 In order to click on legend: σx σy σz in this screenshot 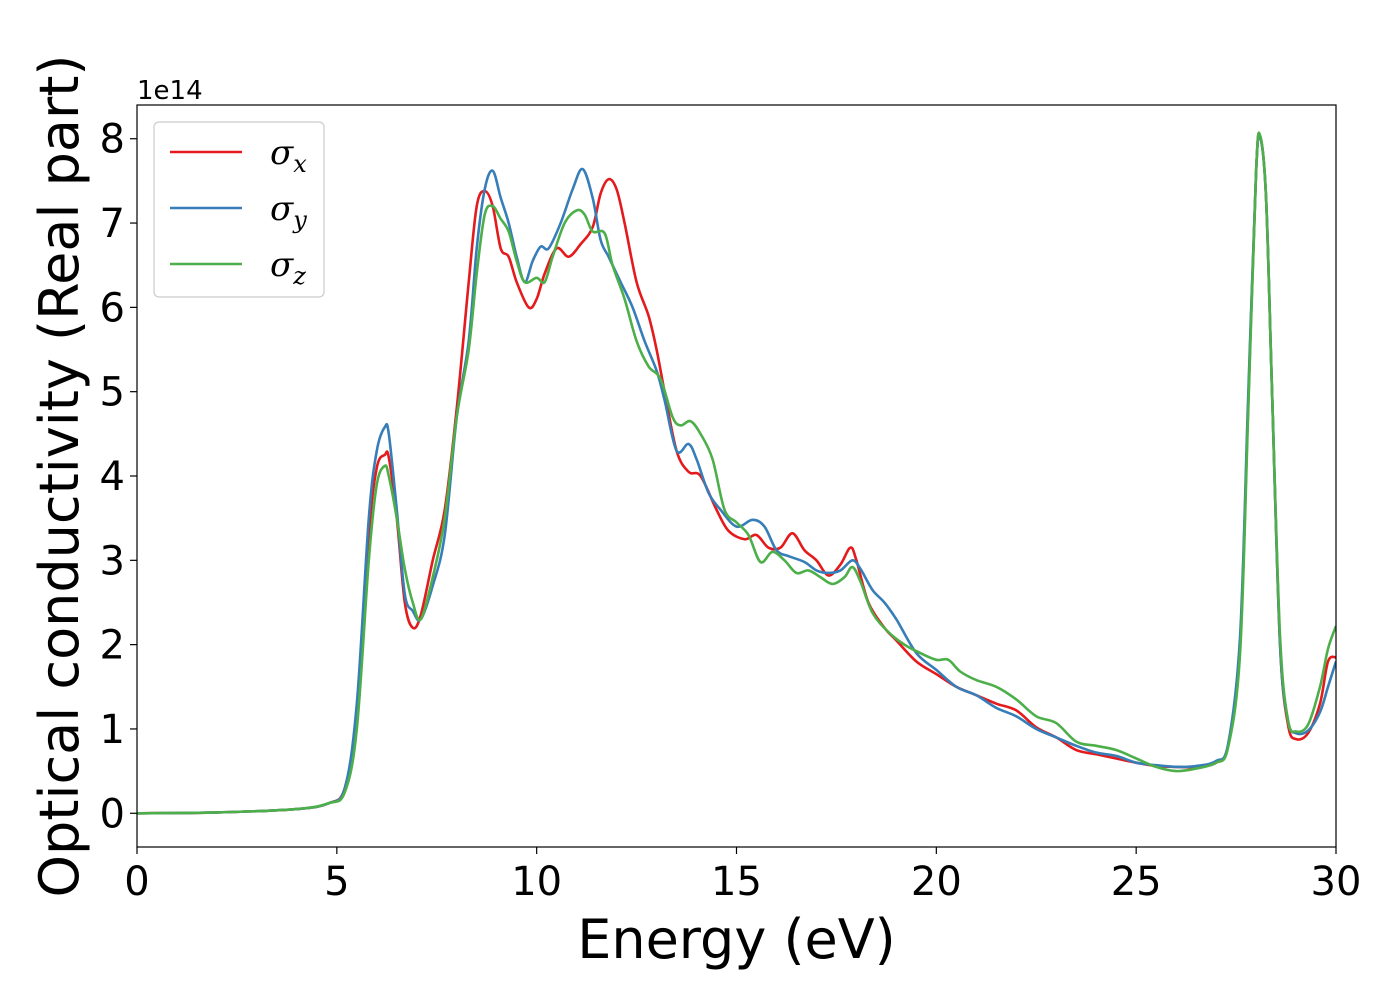, I will do `click(239, 209)`.